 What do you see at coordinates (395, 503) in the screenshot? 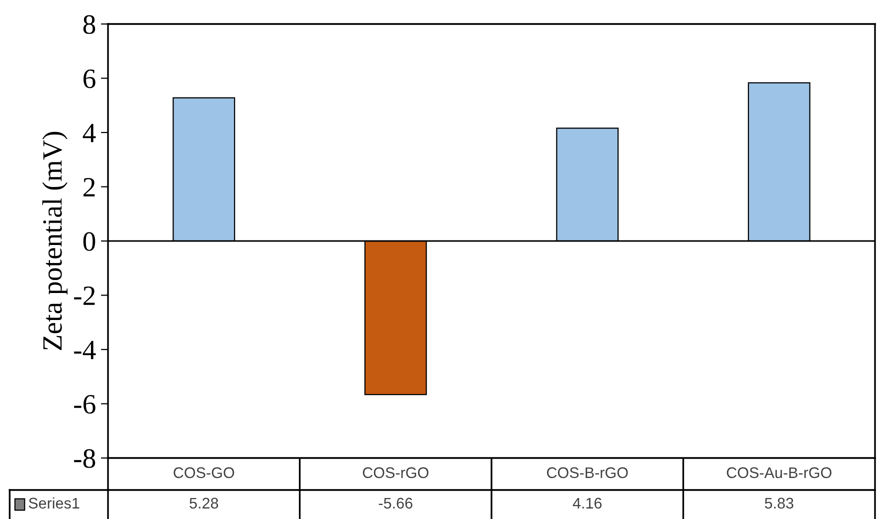
I see `data-label: -5.66` at bounding box center [395, 503].